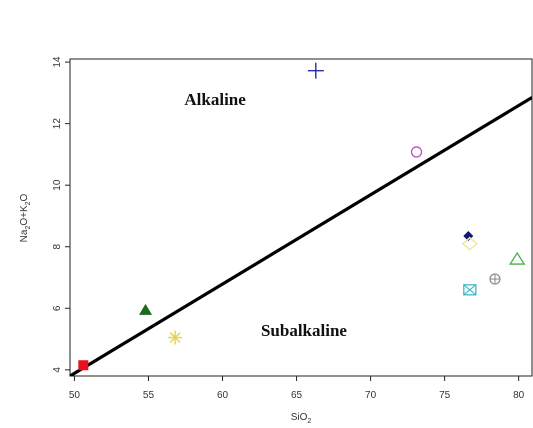  Describe the element at coordinates (304, 330) in the screenshot. I see `region-label: Subalkaline` at that location.